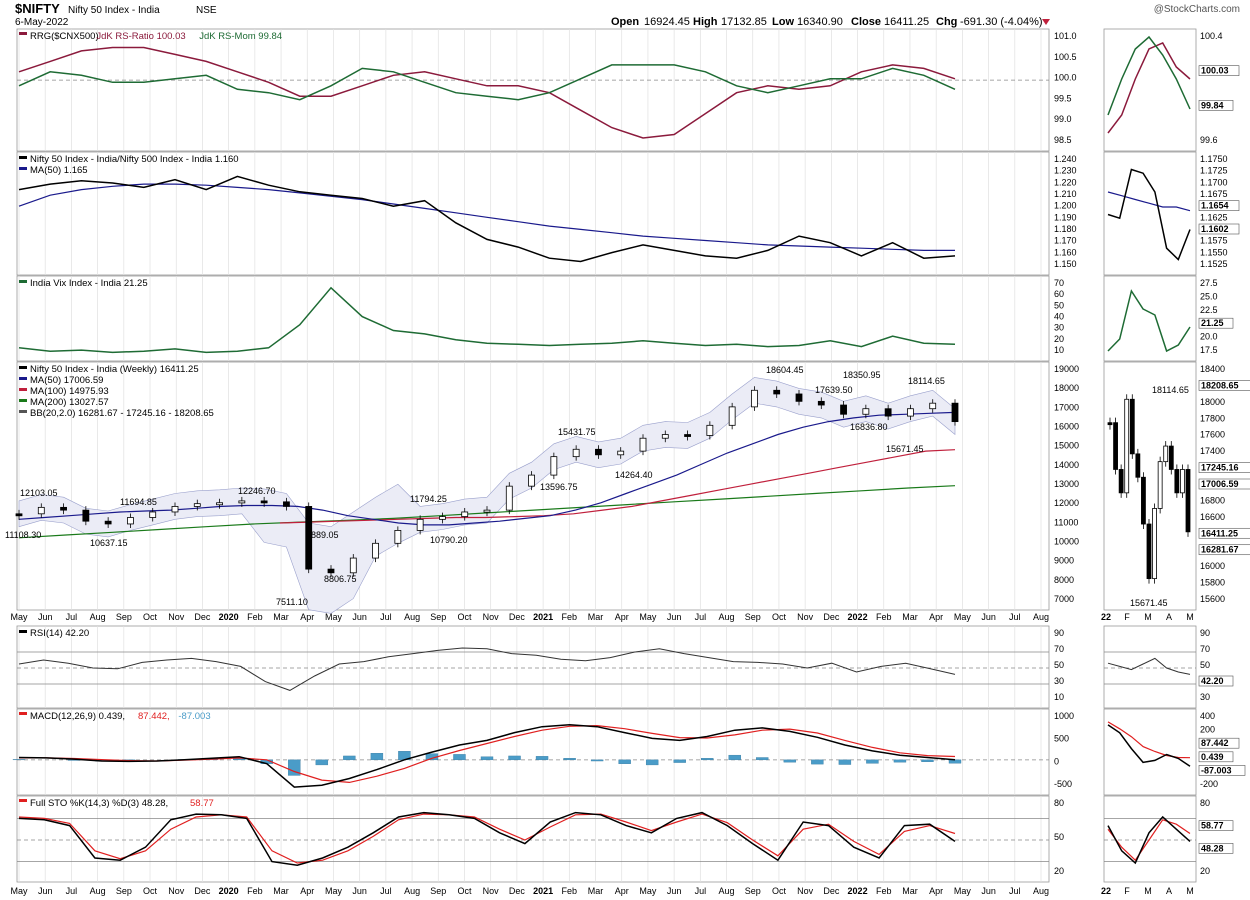 Image resolution: width=1250 pixels, height=900 pixels. What do you see at coordinates (1066, 542) in the screenshot?
I see `y-tick-label: 10000` at bounding box center [1066, 542].